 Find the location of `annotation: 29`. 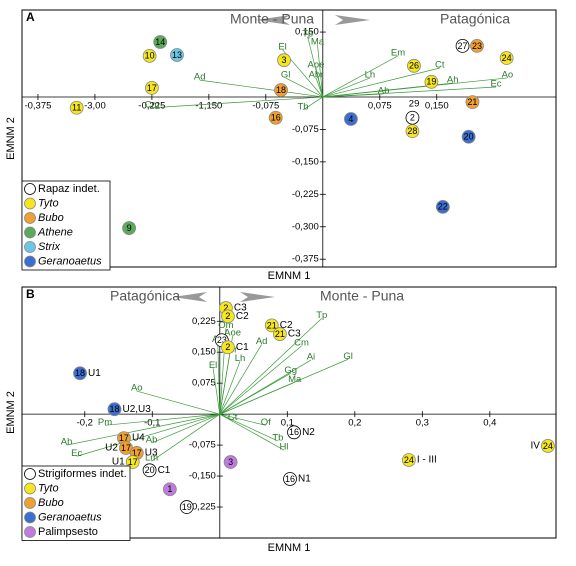

annotation: 29 is located at coordinates (414, 103).